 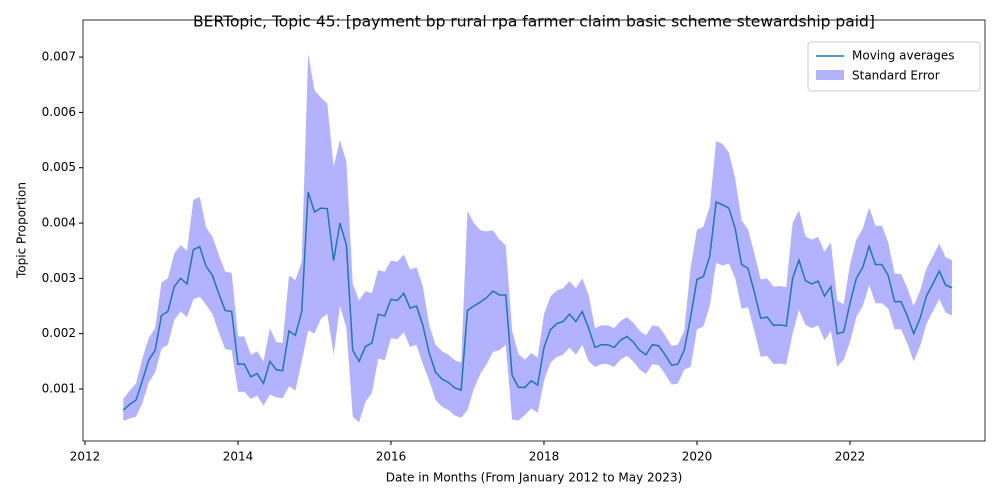 What do you see at coordinates (903, 56) in the screenshot?
I see `legend-label: Moving averages` at bounding box center [903, 56].